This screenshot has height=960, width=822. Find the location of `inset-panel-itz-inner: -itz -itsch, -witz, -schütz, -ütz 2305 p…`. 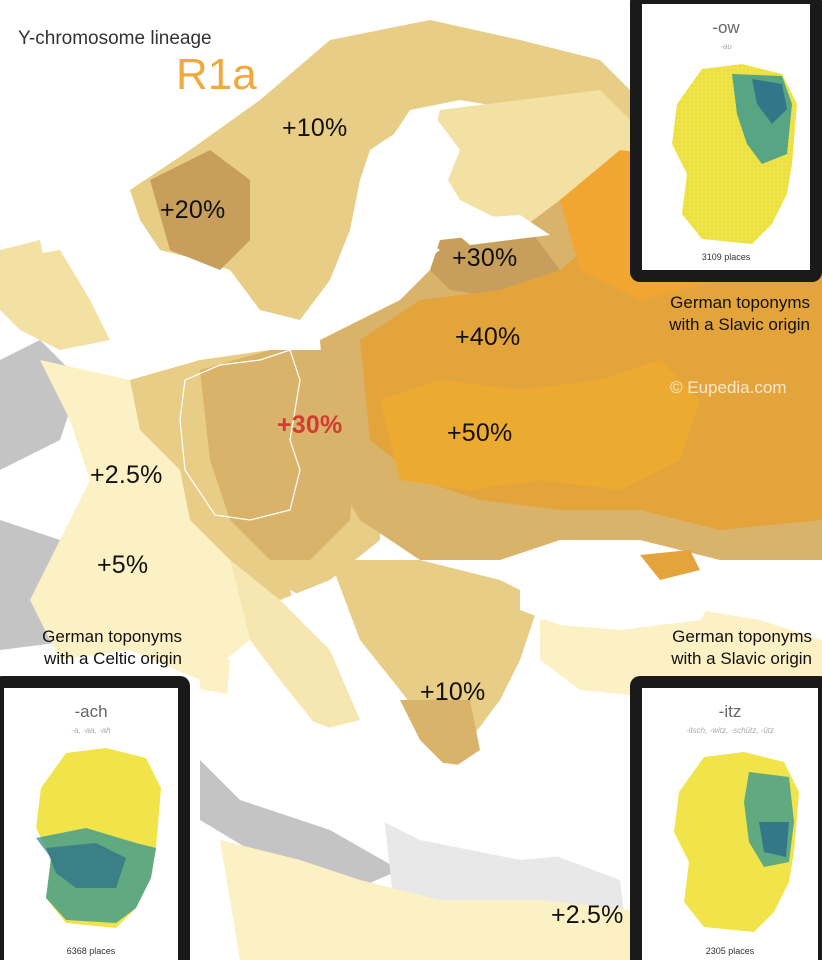

inset-panel-itz-inner: -itz -itsch, -witz, -schütz, -ütz 2305 p… is located at coordinates (730, 824).